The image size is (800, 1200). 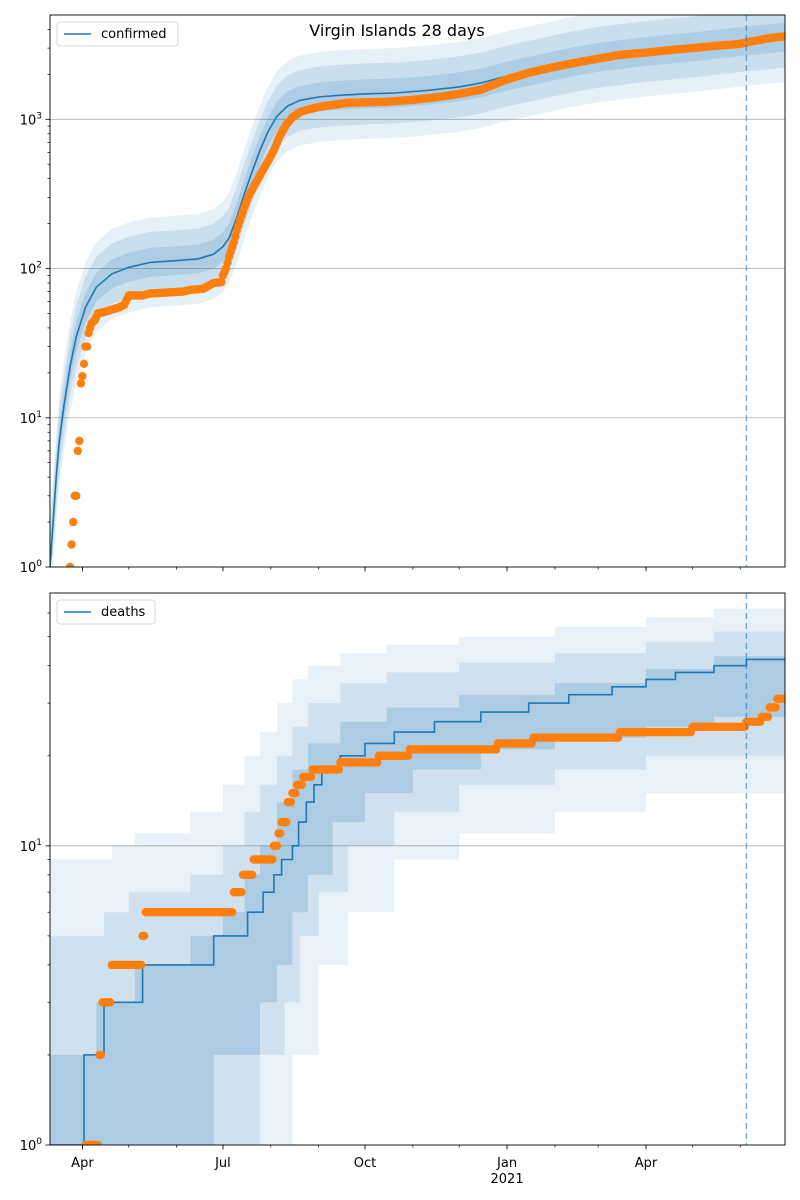 I want to click on confirmed-y-tick-label: 10³, so click(x=31, y=119).